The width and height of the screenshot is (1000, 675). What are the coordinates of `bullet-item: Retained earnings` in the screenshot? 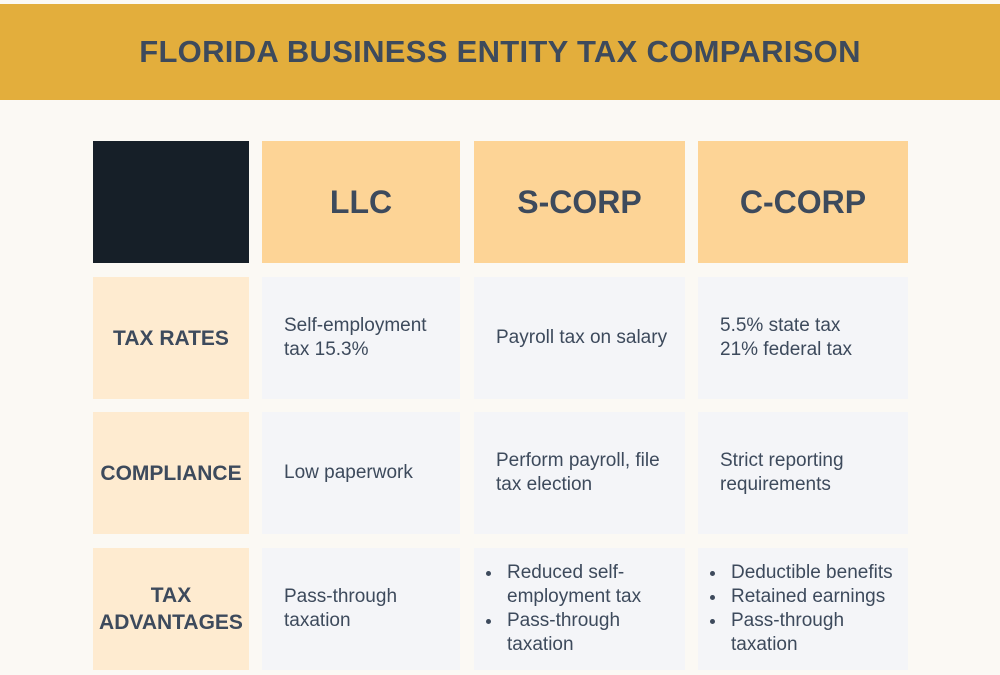 It's located at (812, 597).